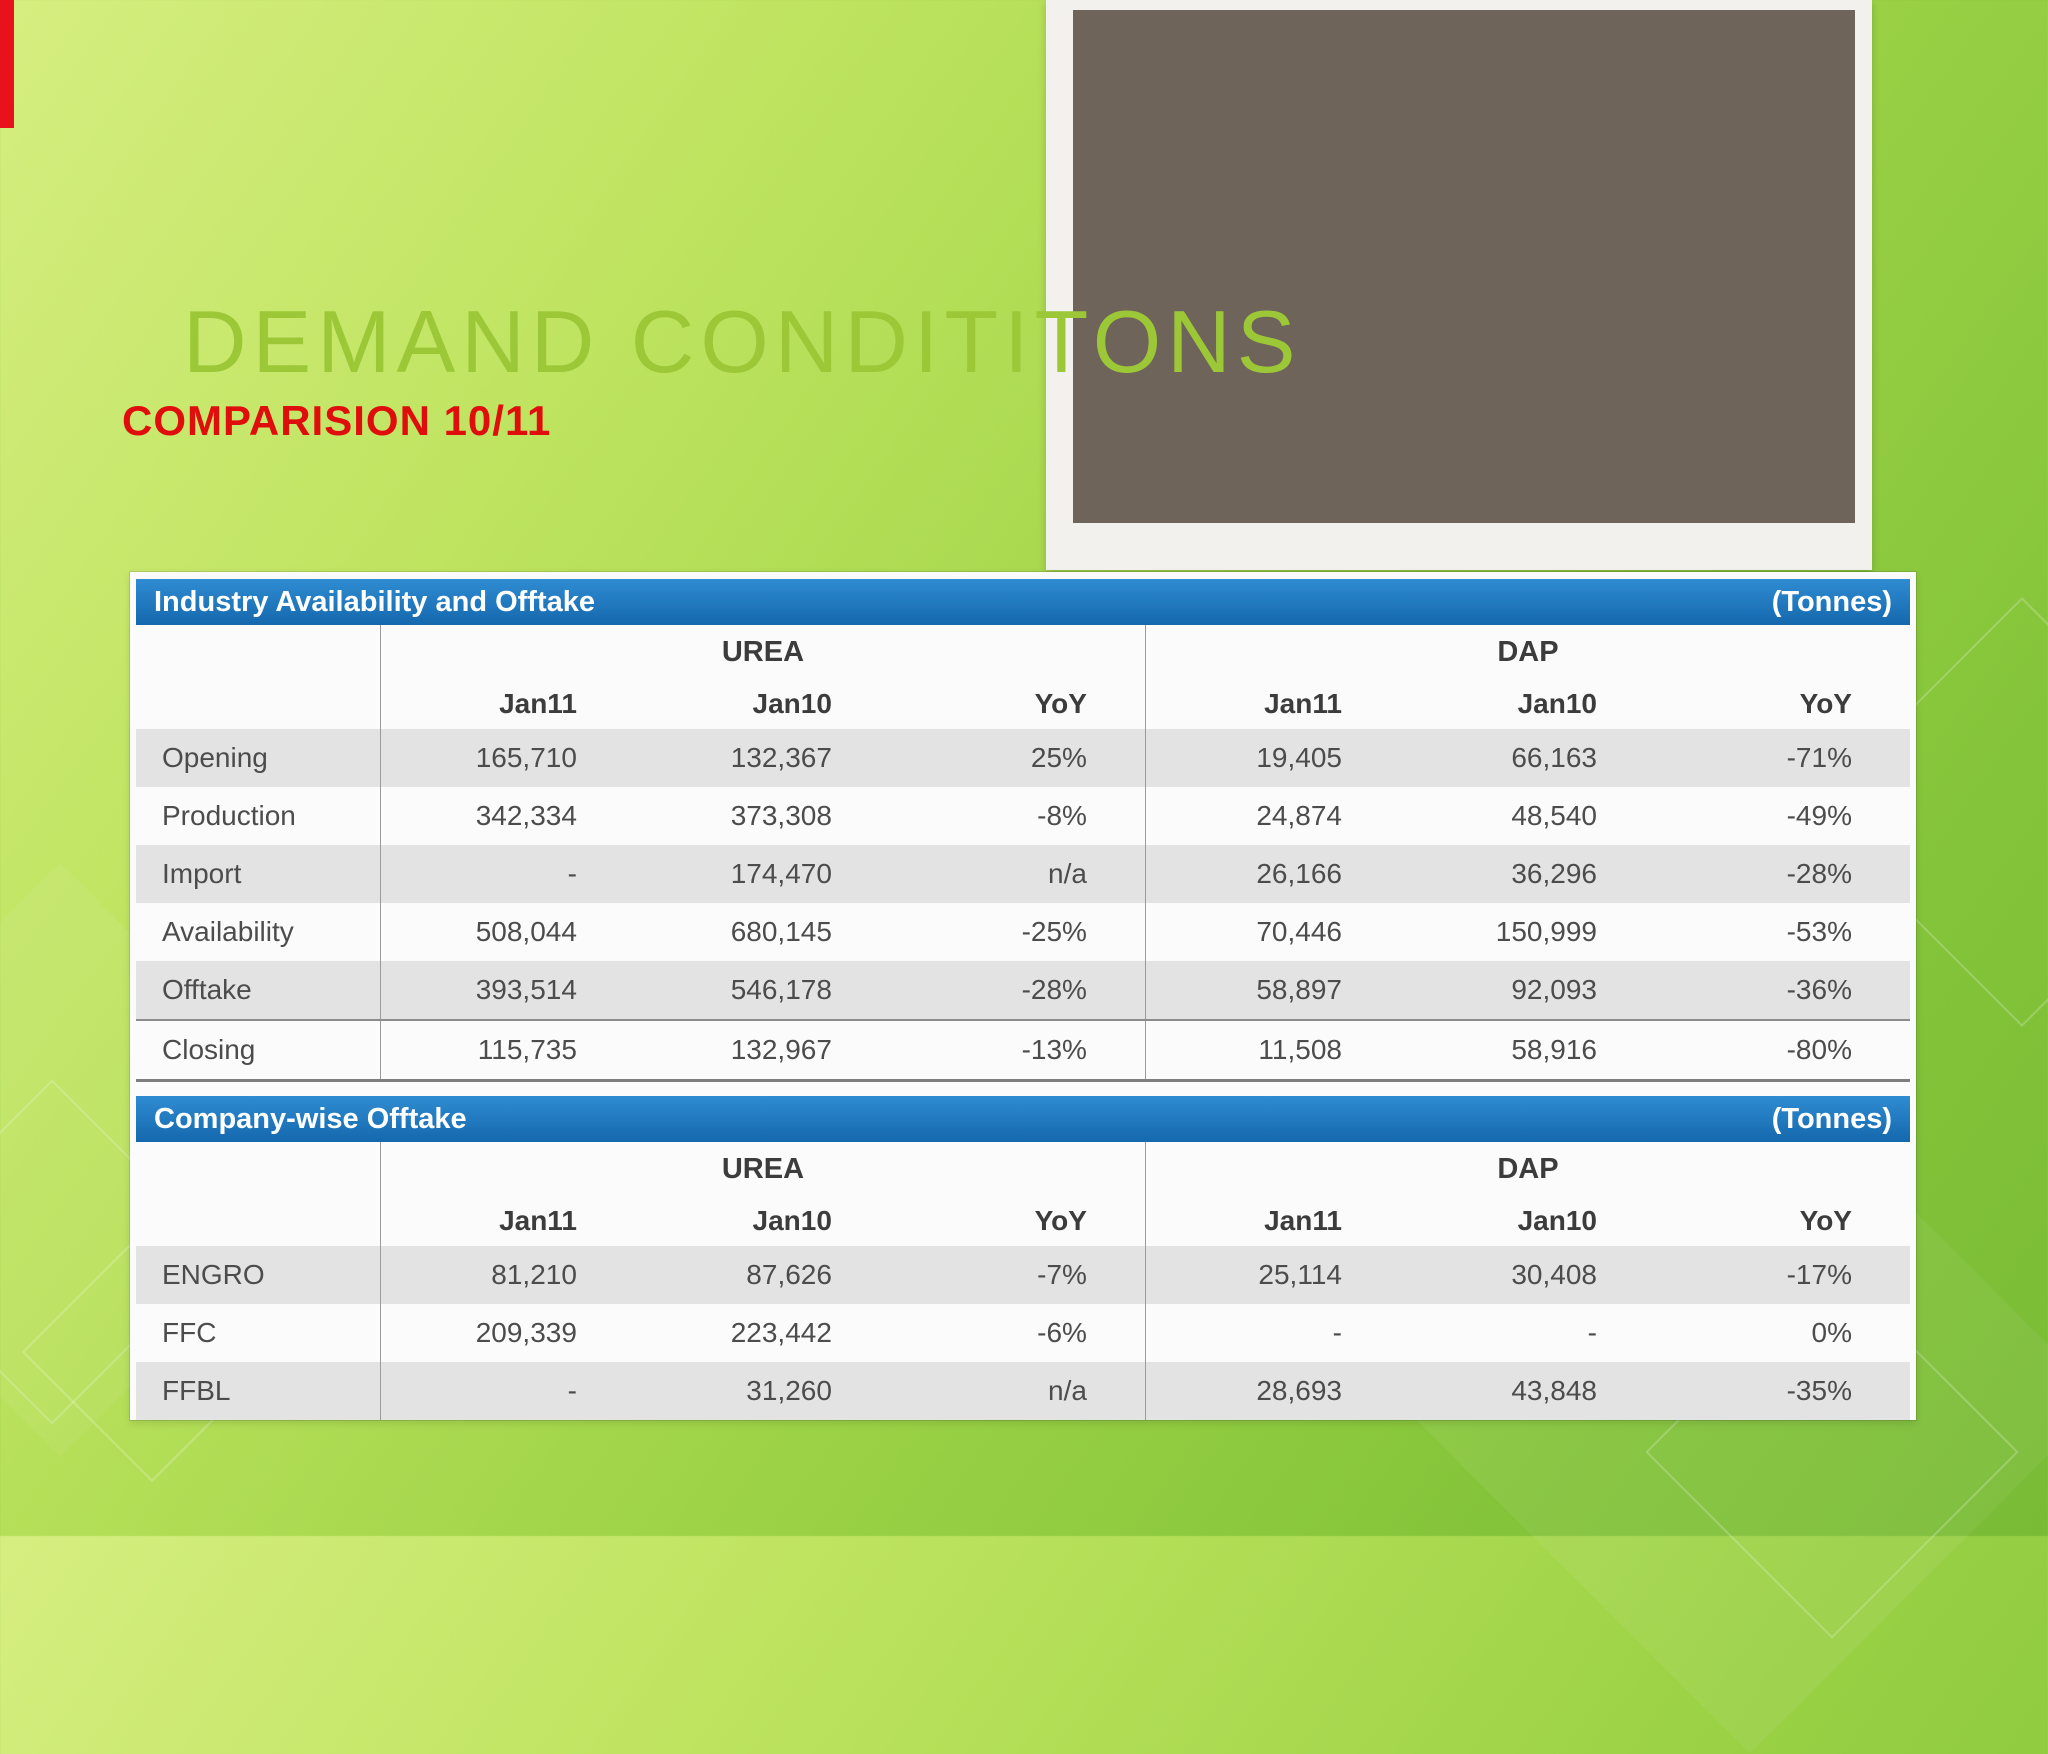 The width and height of the screenshot is (2048, 1754). Describe the element at coordinates (202, 873) in the screenshot. I see `row-label: Import` at that location.